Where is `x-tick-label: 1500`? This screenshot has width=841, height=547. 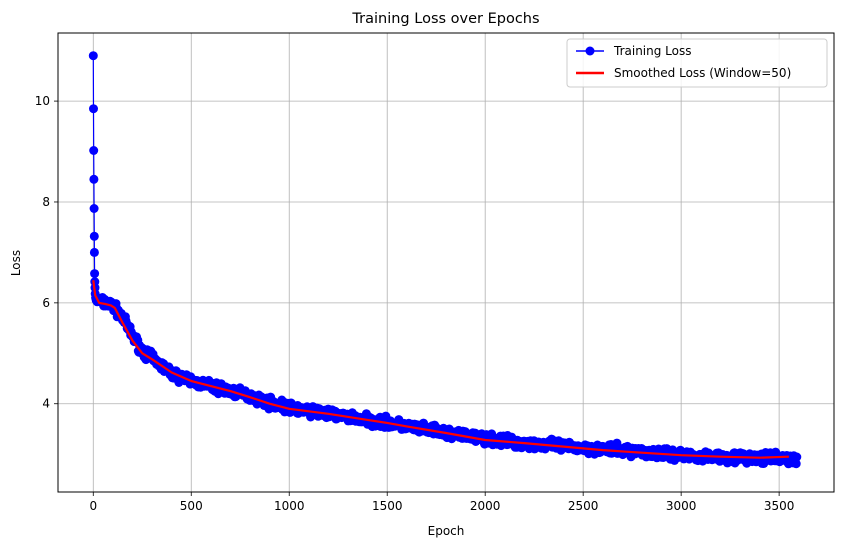 x-tick-label: 1500 is located at coordinates (387, 506).